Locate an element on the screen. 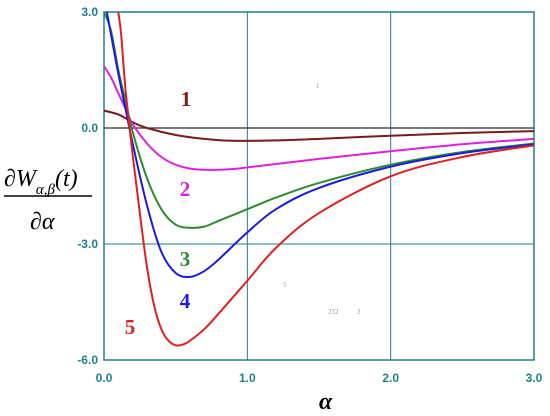 This screenshot has height=416, width=550. x-tick-label: 0.0 is located at coordinates (104, 378).